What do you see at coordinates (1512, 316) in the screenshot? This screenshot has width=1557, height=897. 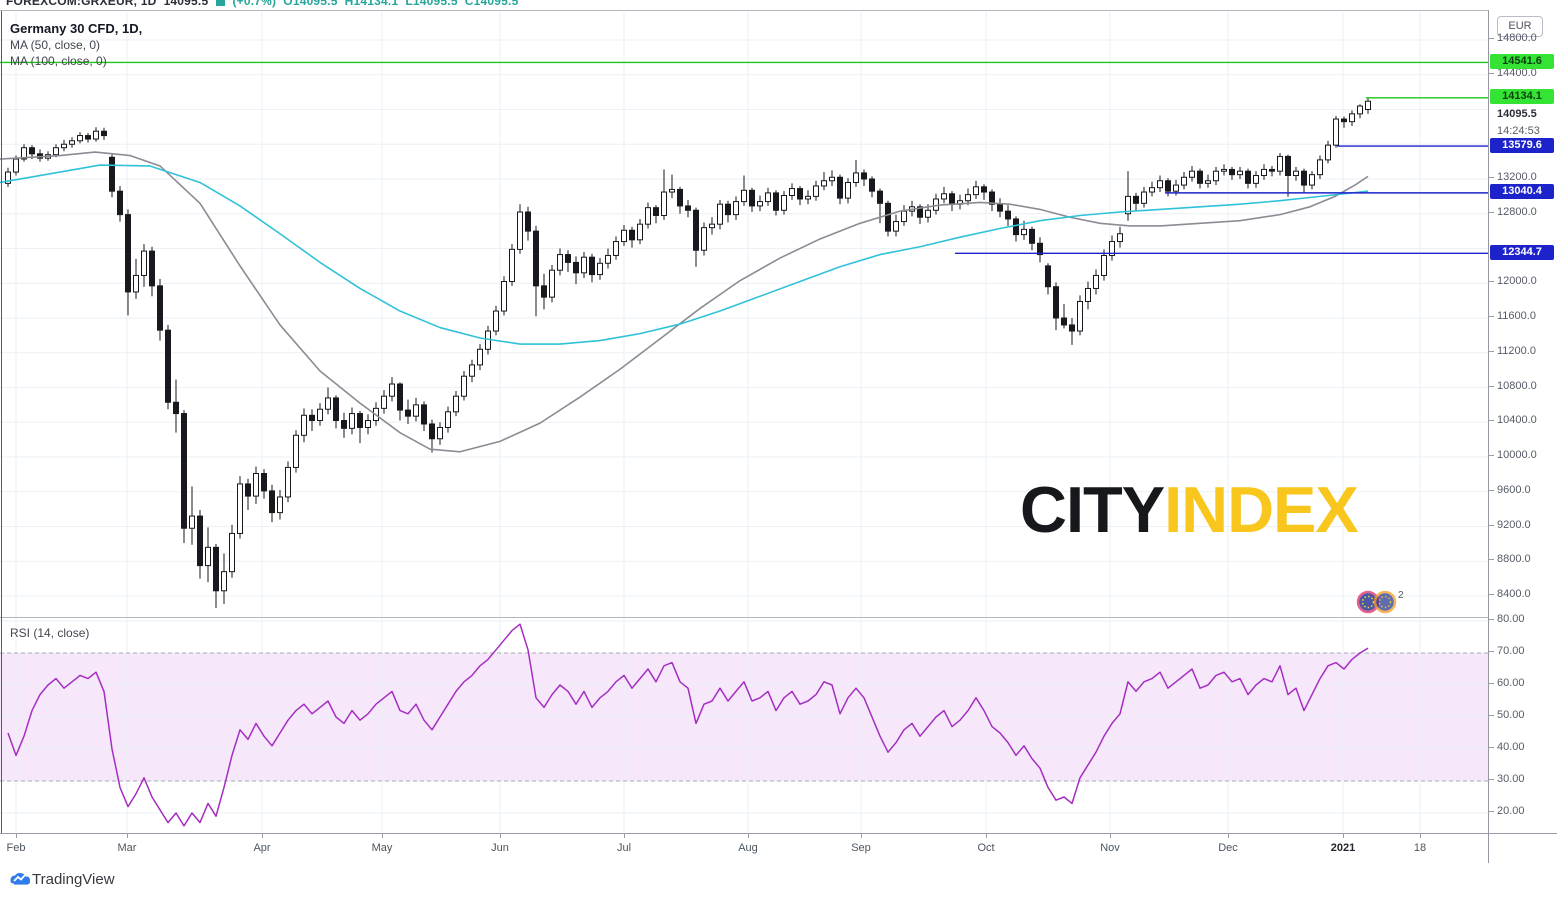 I see `price-tick-11600: 11600.0` at bounding box center [1512, 316].